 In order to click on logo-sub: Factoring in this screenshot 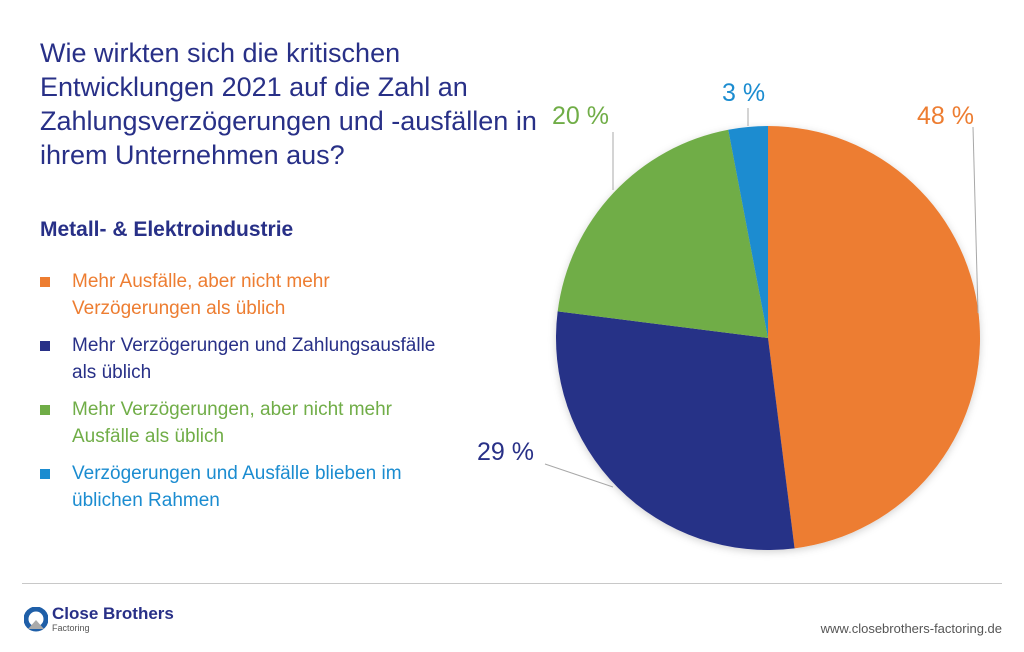, I will do `click(71, 628)`.